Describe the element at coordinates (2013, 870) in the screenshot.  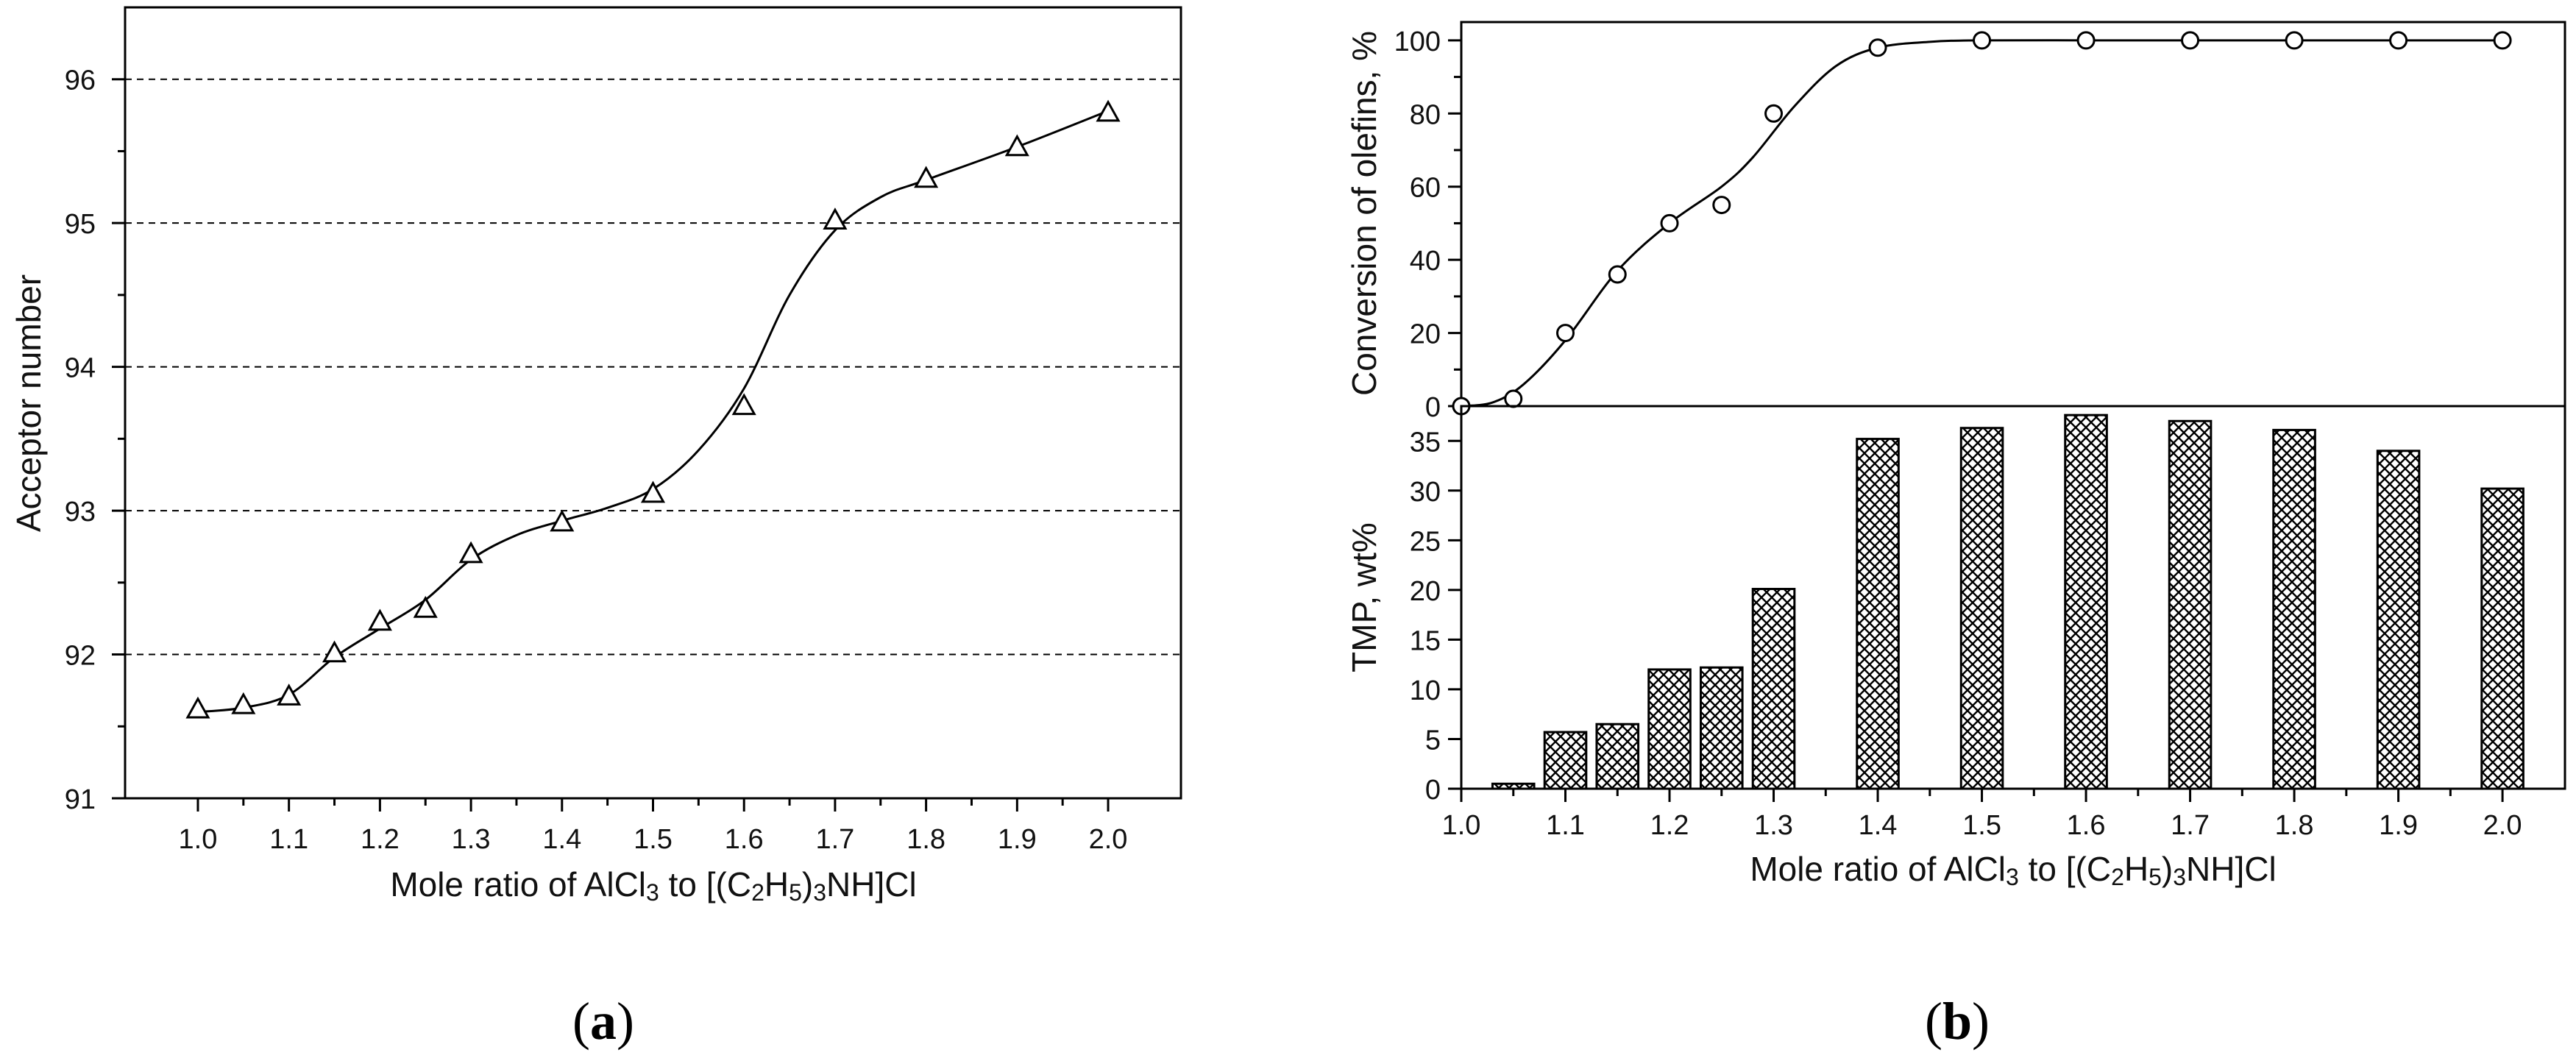
I see `chart-b-x-axis-title: Mole ratio of AlCl3 to [(C2H5)3NH]Cl` at that location.